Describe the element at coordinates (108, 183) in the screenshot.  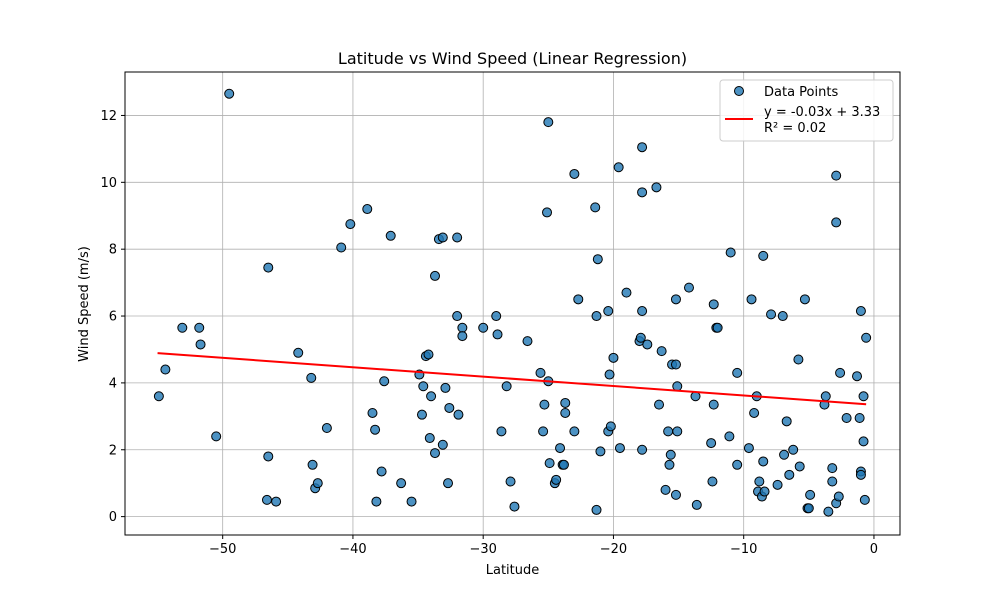
I see `y-tick-label: 10` at that location.